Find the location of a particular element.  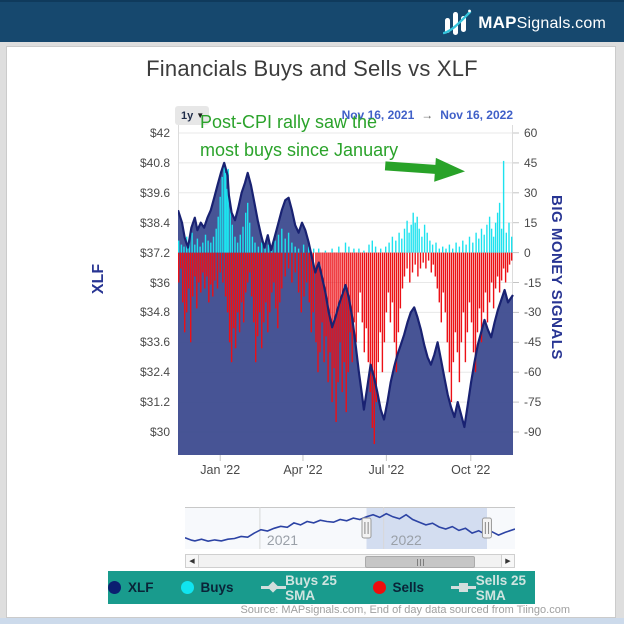

x-axis-tick-label: Oct '22 is located at coordinates (471, 470).